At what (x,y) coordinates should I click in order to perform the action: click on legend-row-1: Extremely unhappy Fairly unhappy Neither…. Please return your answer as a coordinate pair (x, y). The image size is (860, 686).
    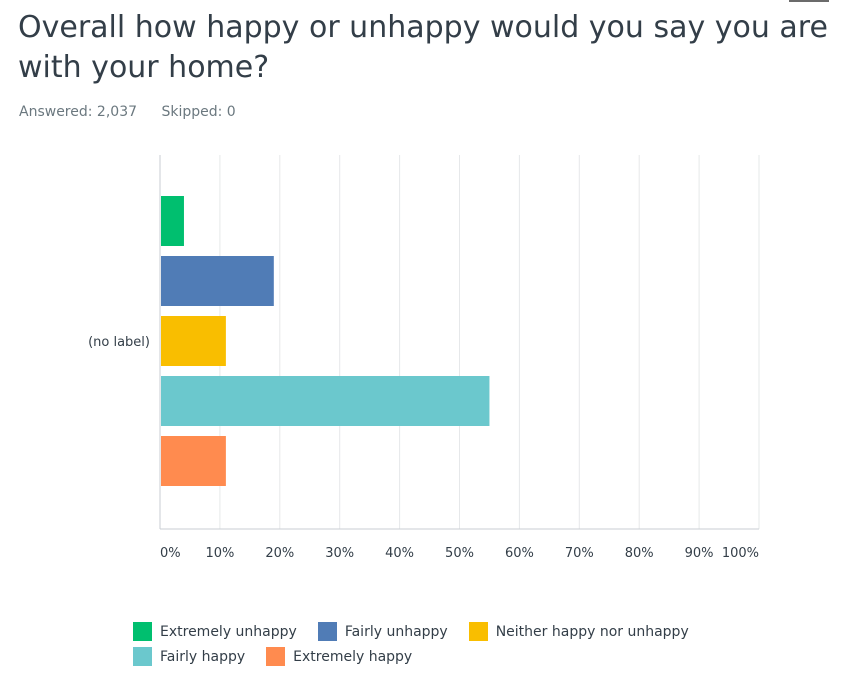
    Looking at the image, I should click on (433, 631).